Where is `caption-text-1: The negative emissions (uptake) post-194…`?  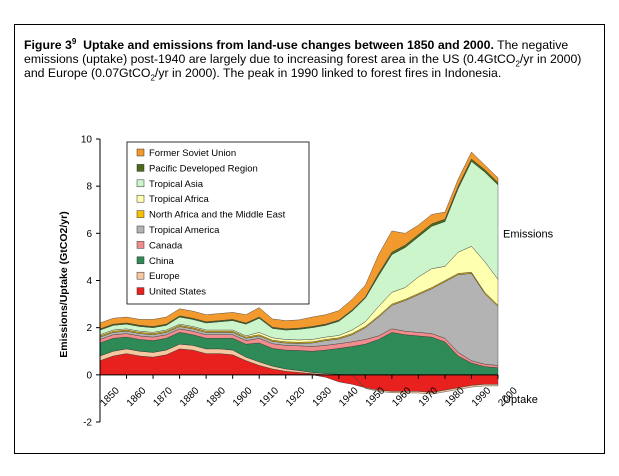 caption-text-1: The negative emissions (uptake) post-194… is located at coordinates (296, 52).